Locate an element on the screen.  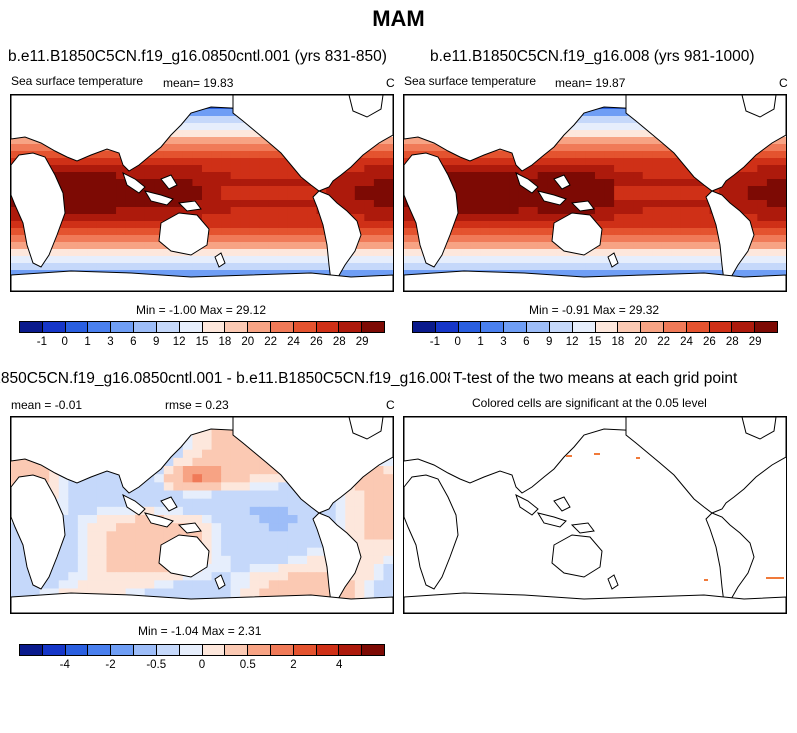
colorbar-tick-label: 1 is located at coordinates (480, 342).